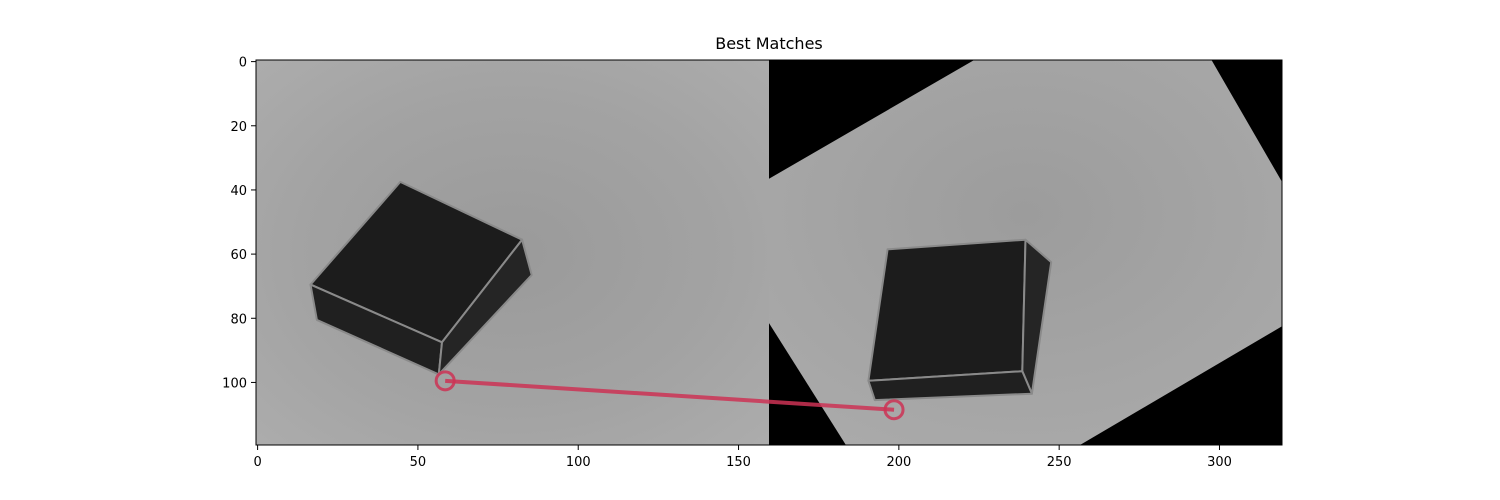  Describe the element at coordinates (257, 462) in the screenshot. I see `x-tick-label: 0` at that location.